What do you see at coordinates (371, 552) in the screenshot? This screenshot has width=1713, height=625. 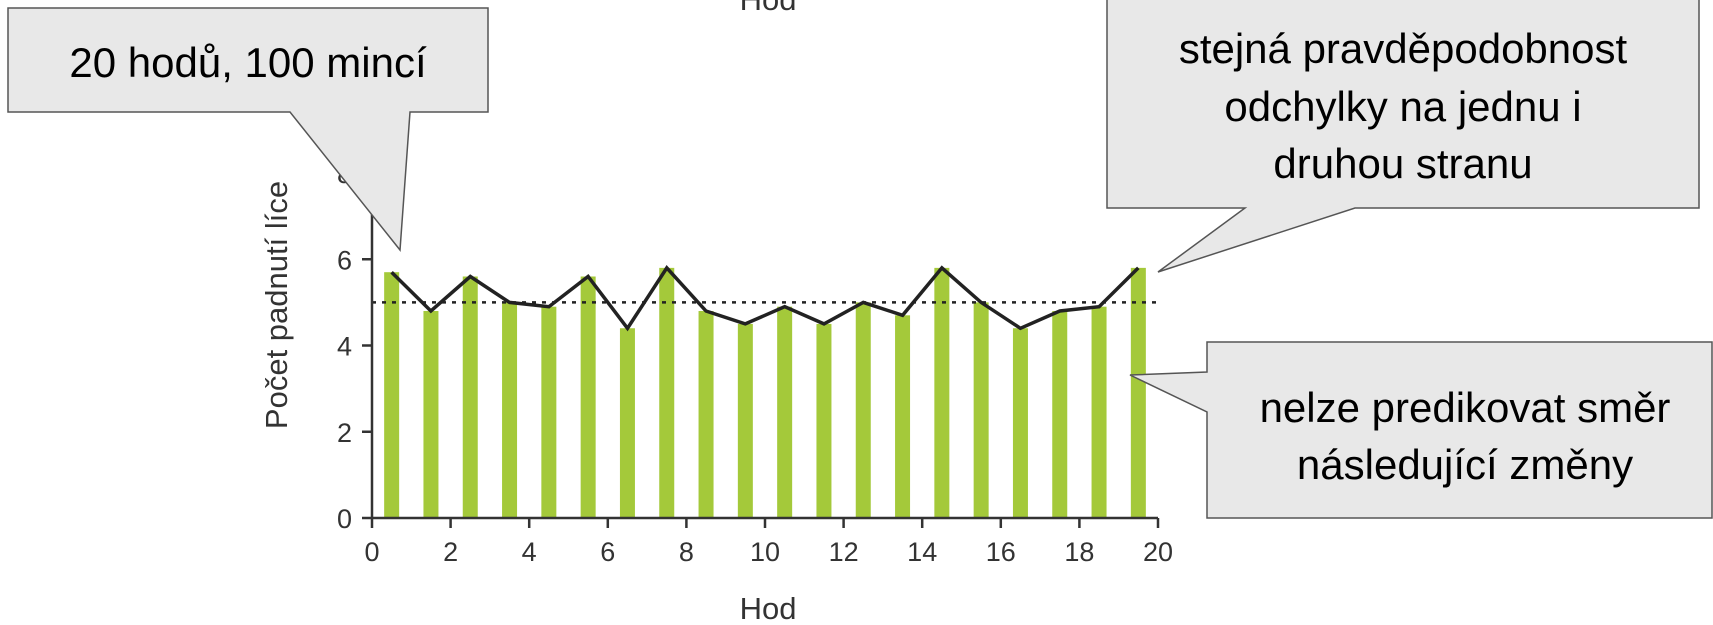 I see `x-tick-label-0: 0` at bounding box center [371, 552].